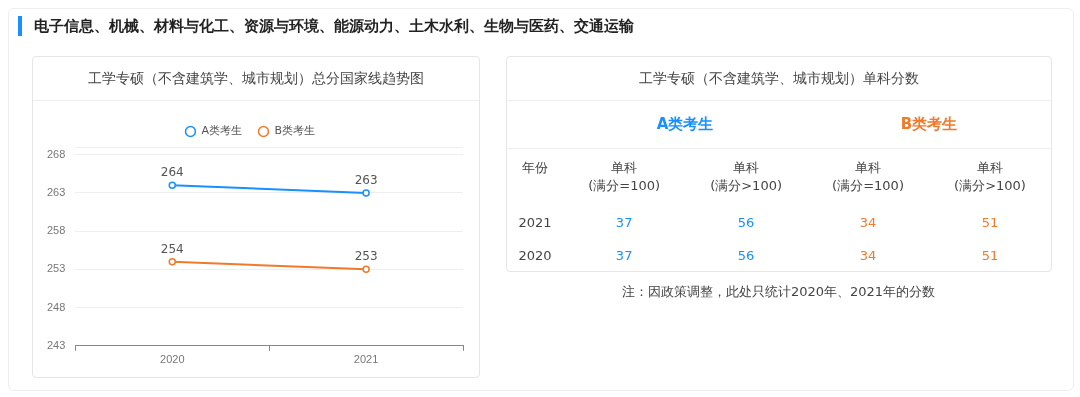  I want to click on text: 2021, so click(535, 223).